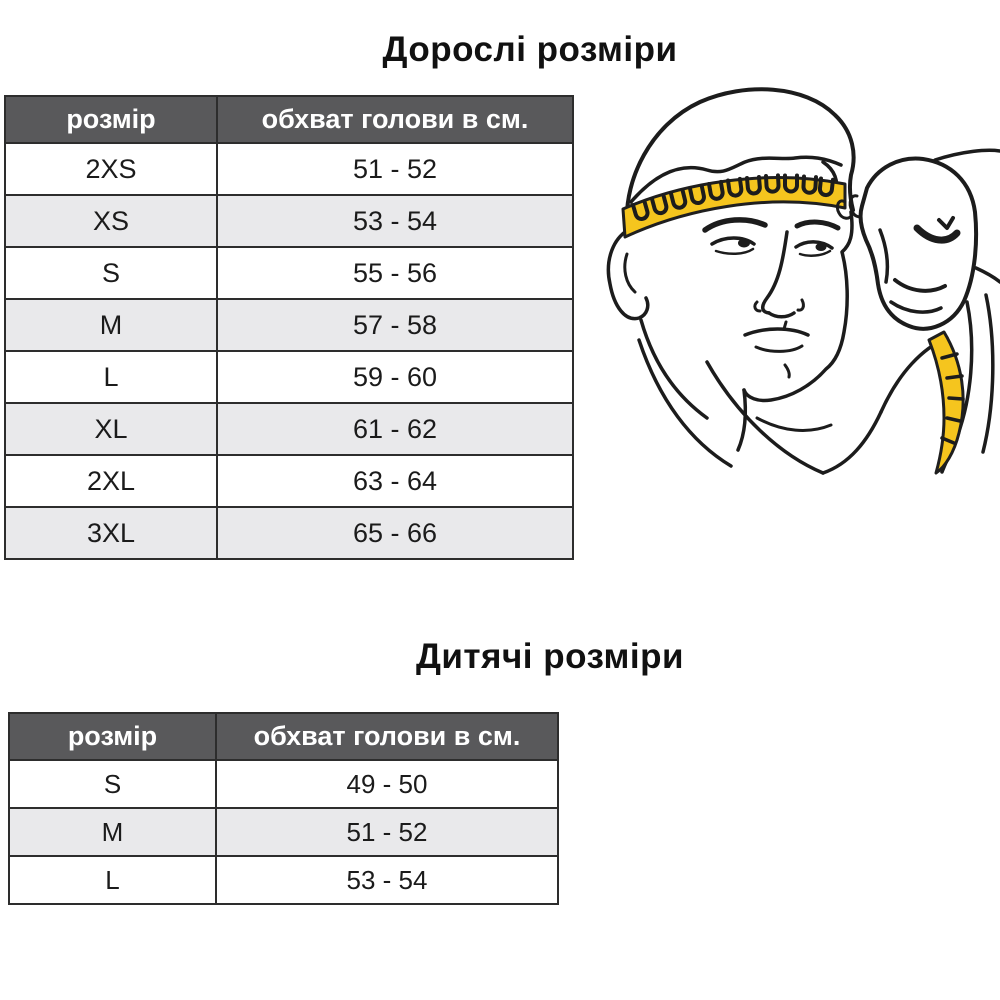  What do you see at coordinates (283, 783) in the screenshot?
I see `table-row: S 49 - 50` at bounding box center [283, 783].